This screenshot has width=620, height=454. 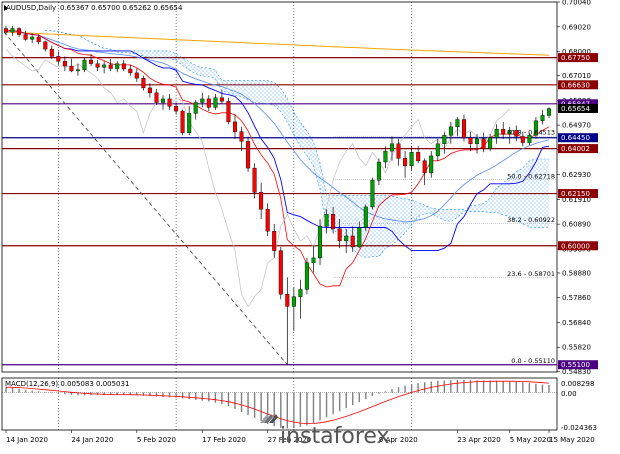 What do you see at coordinates (531, 274) in the screenshot?
I see `fib-label: 23.6 - 0.58701` at bounding box center [531, 274].